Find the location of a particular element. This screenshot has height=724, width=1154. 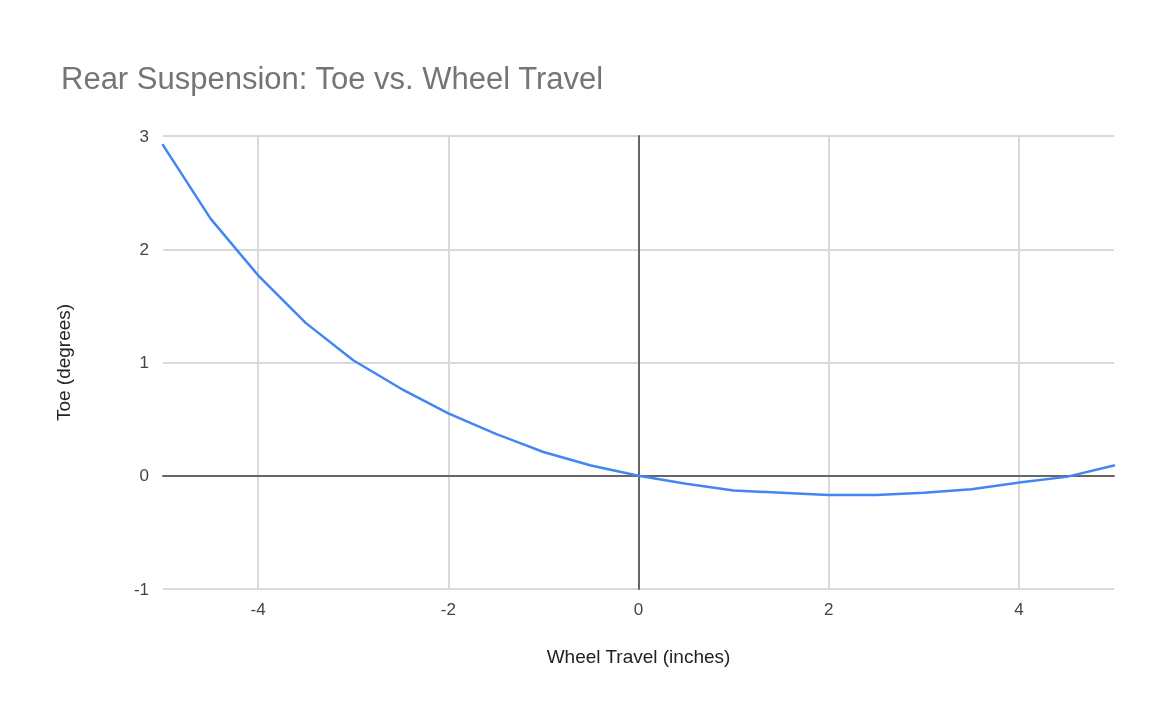

x-tick-label: 0 is located at coordinates (638, 609).